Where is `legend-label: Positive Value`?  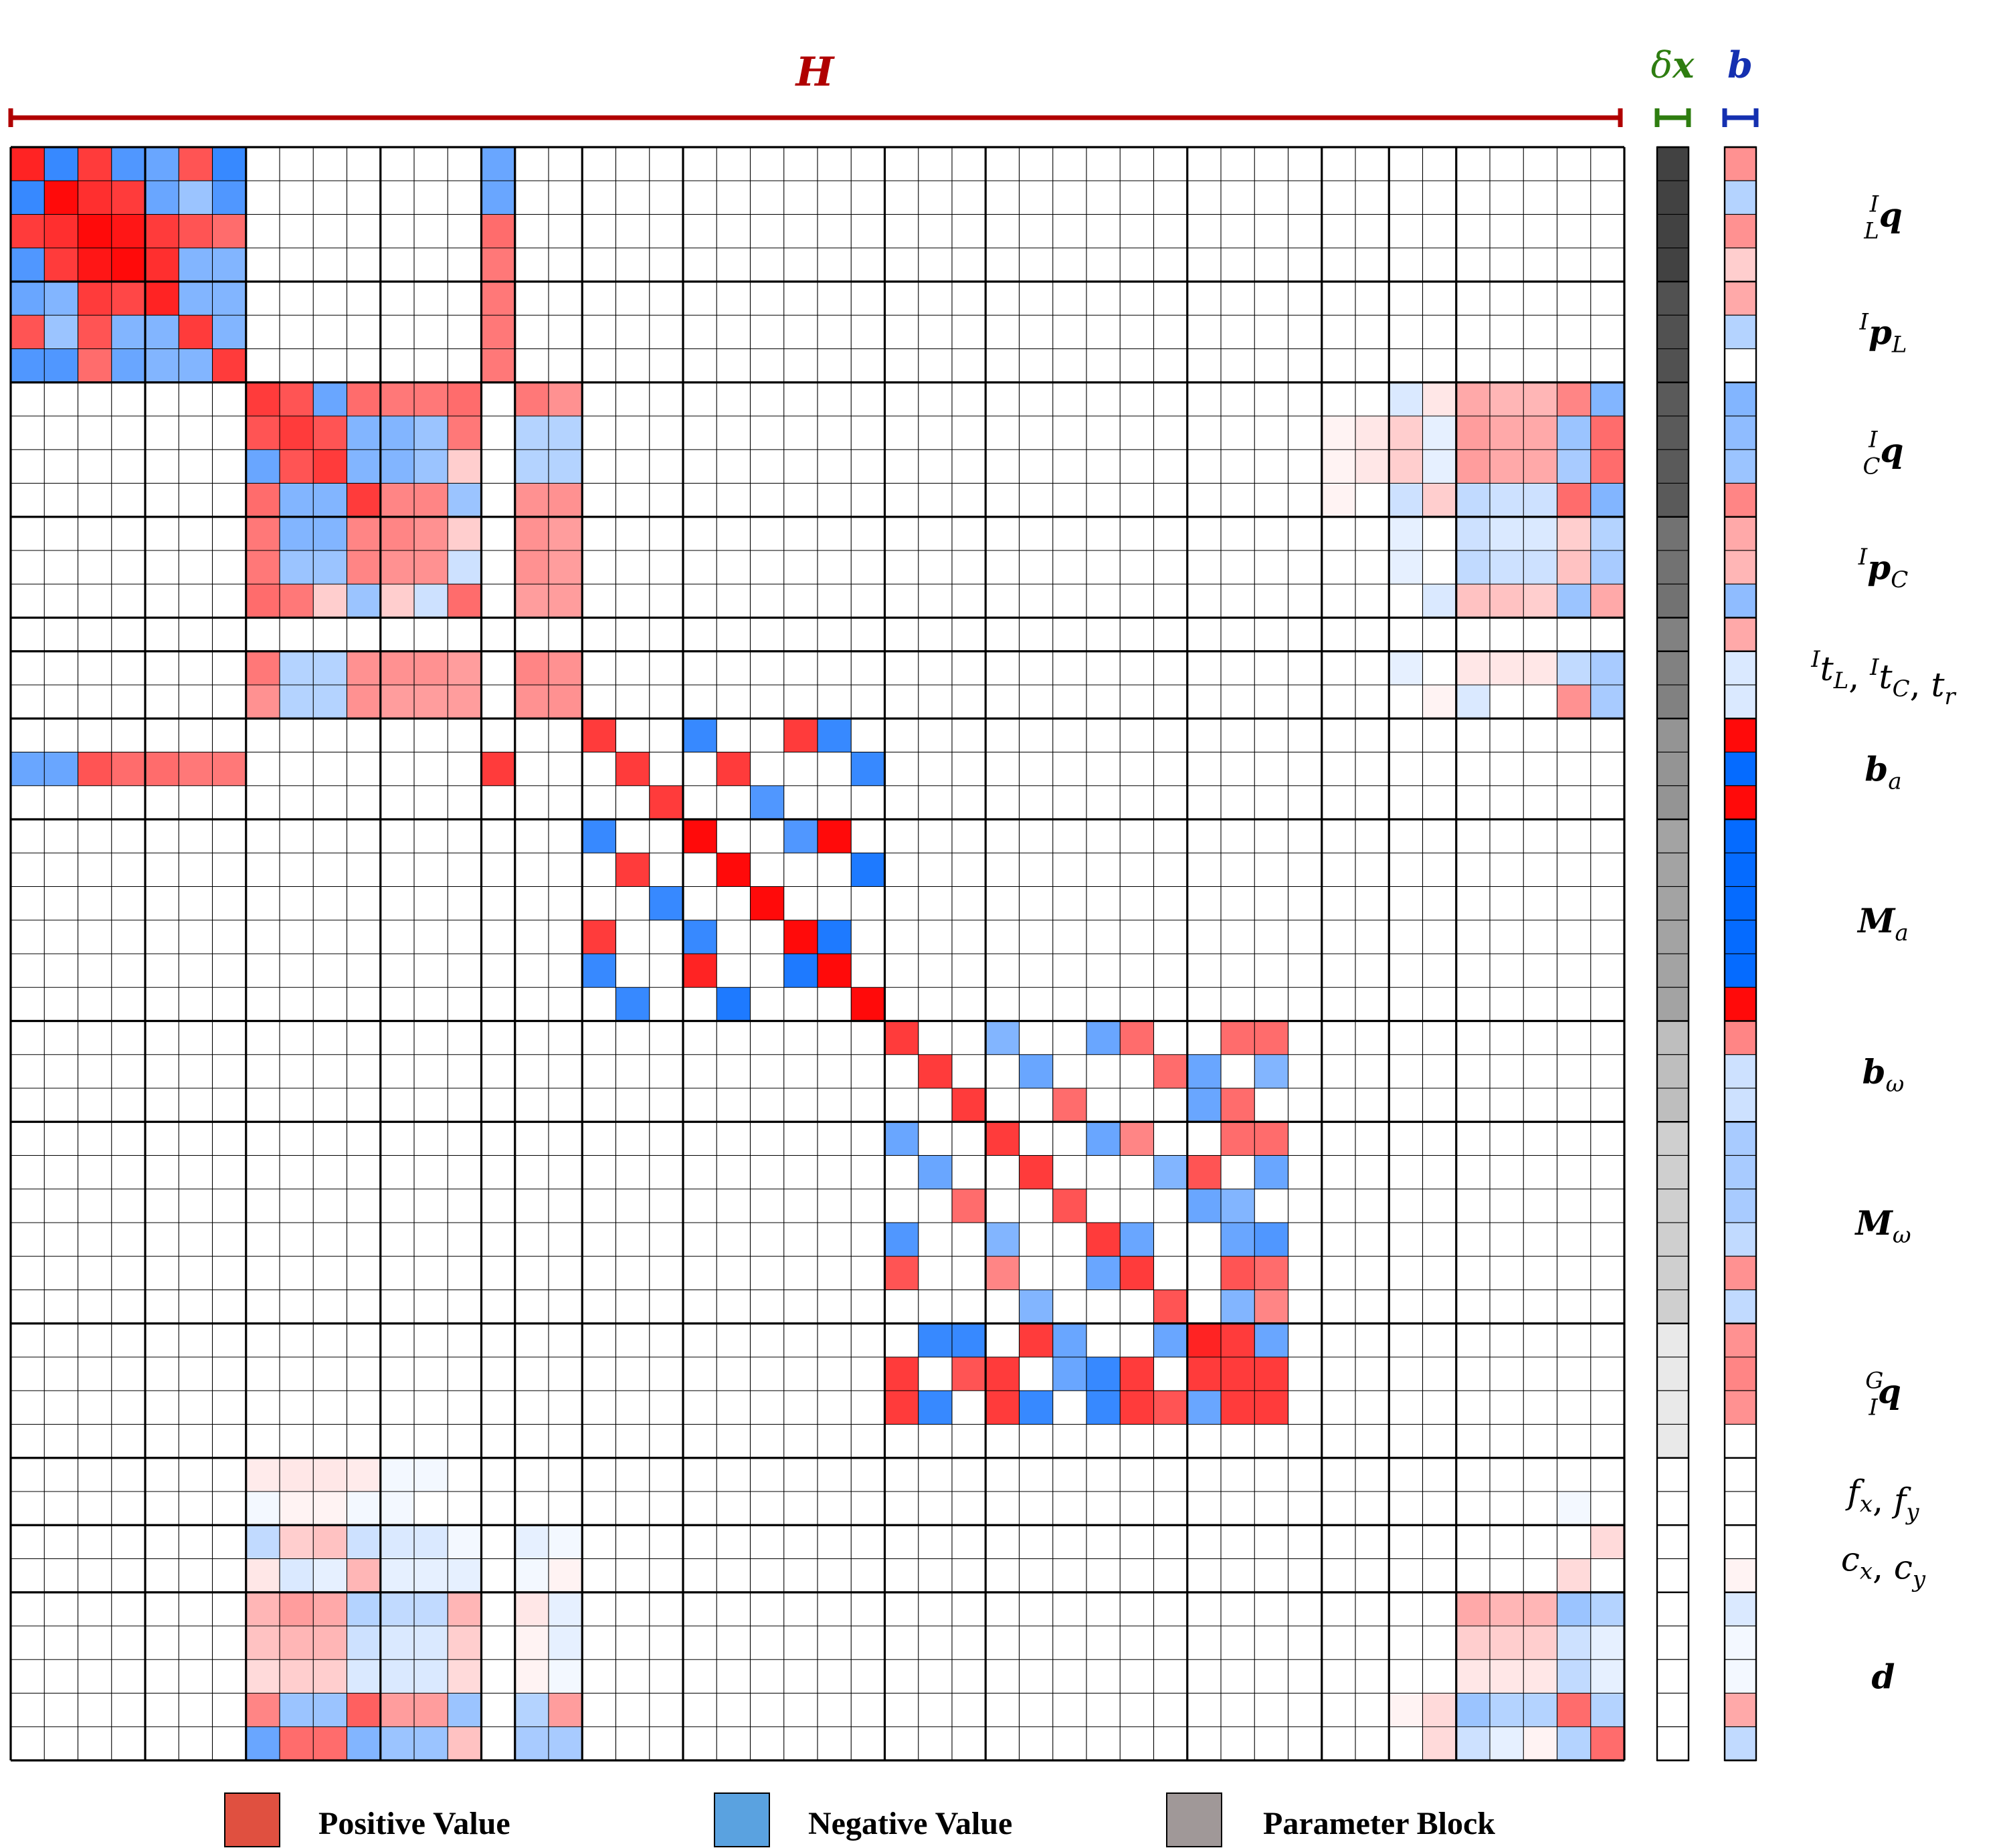 legend-label: Positive Value is located at coordinates (414, 1823).